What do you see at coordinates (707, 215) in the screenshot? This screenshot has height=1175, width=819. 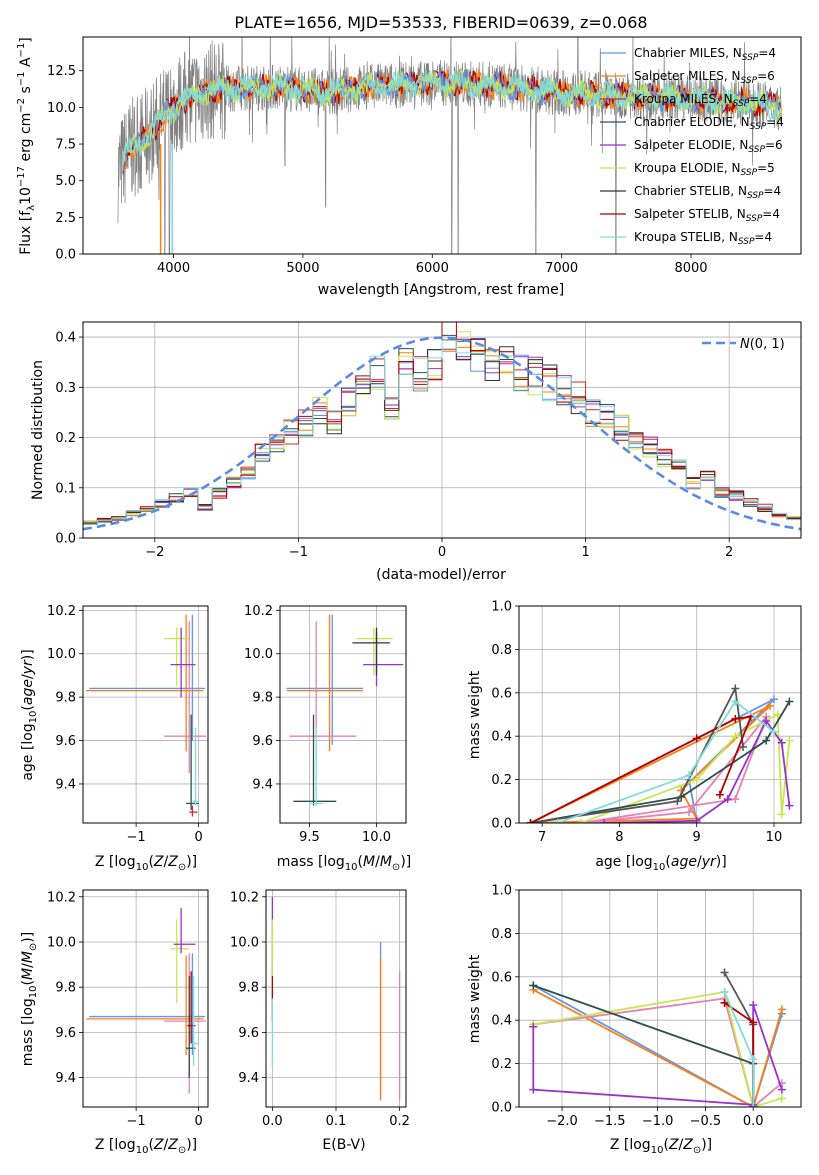 I see `legend-entry: Salpeter STELIB, NSSP=4` at bounding box center [707, 215].